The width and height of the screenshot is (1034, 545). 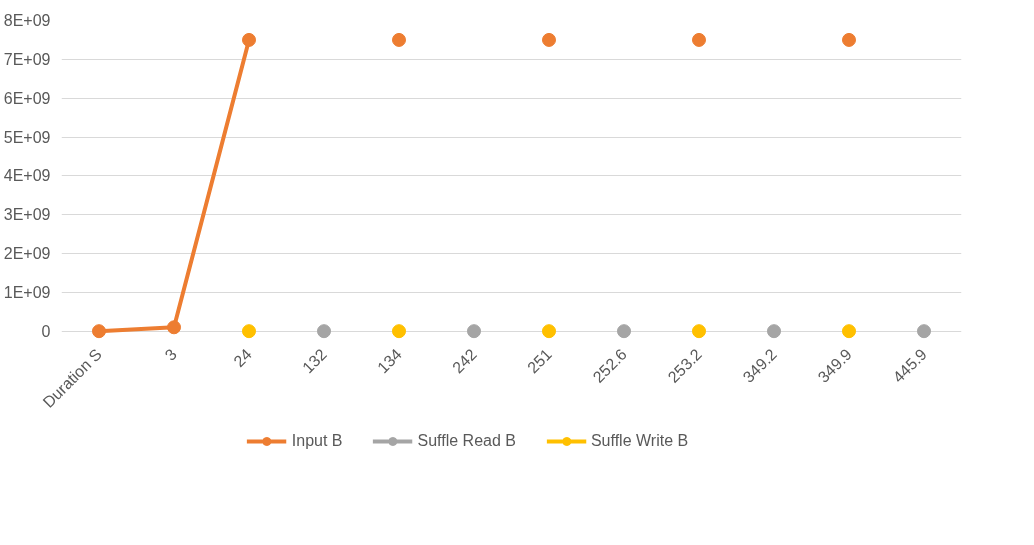 I want to click on x-tick-label: 3, so click(x=171, y=354).